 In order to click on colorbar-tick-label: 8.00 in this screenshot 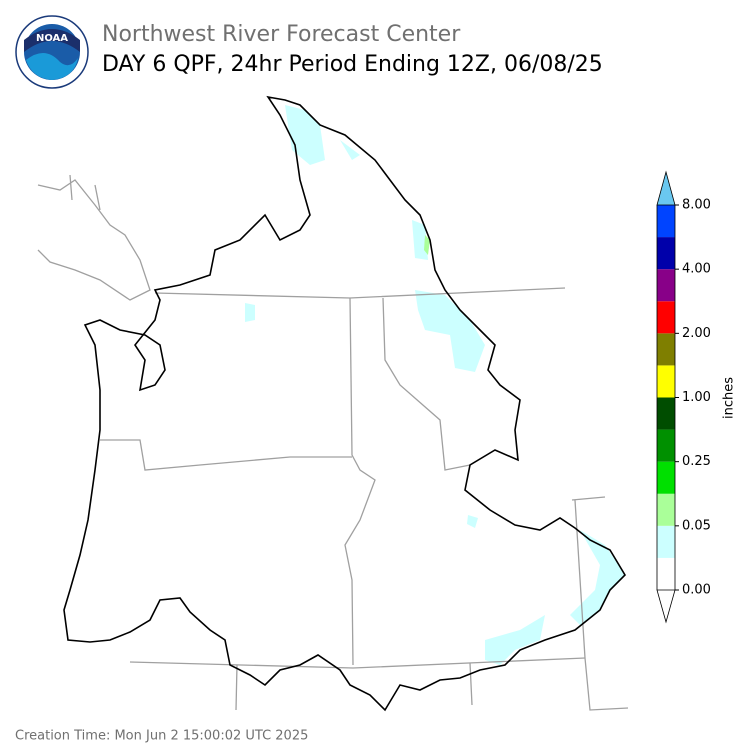, I will do `click(696, 205)`.